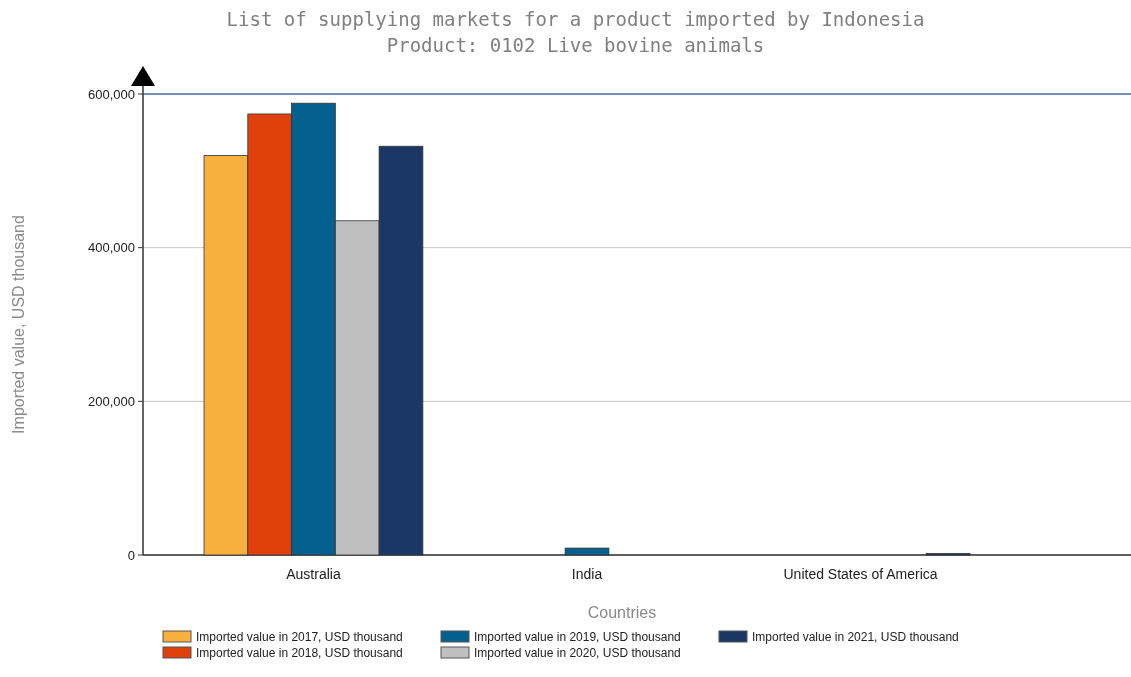 Image resolution: width=1131 pixels, height=677 pixels. What do you see at coordinates (111, 401) in the screenshot?
I see `y-tick-label: 200,000` at bounding box center [111, 401].